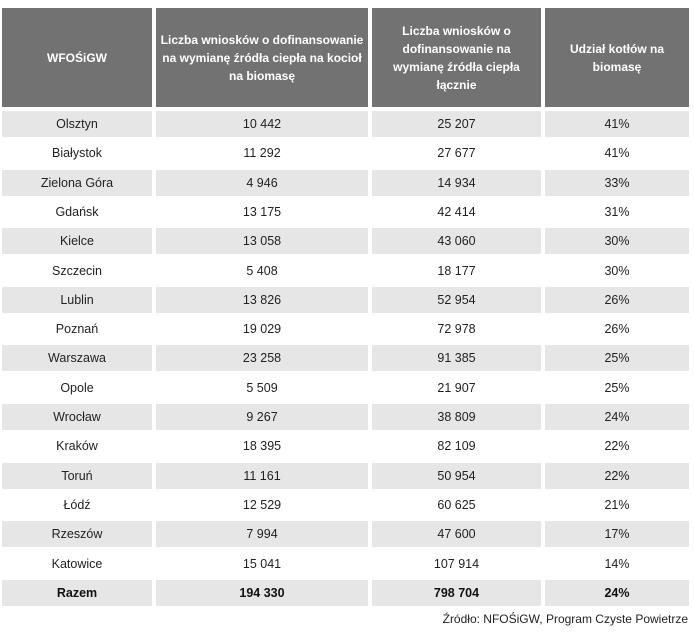 This screenshot has width=694, height=634. Describe the element at coordinates (262, 124) in the screenshot. I see `biomass-count-cell: 10 442` at that location.